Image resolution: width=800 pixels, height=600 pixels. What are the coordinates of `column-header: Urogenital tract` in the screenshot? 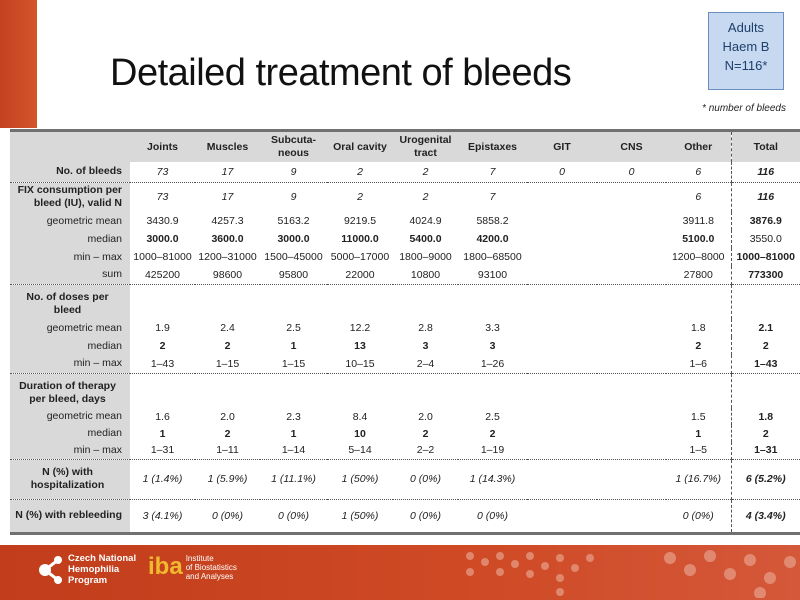 It's located at (425, 146).